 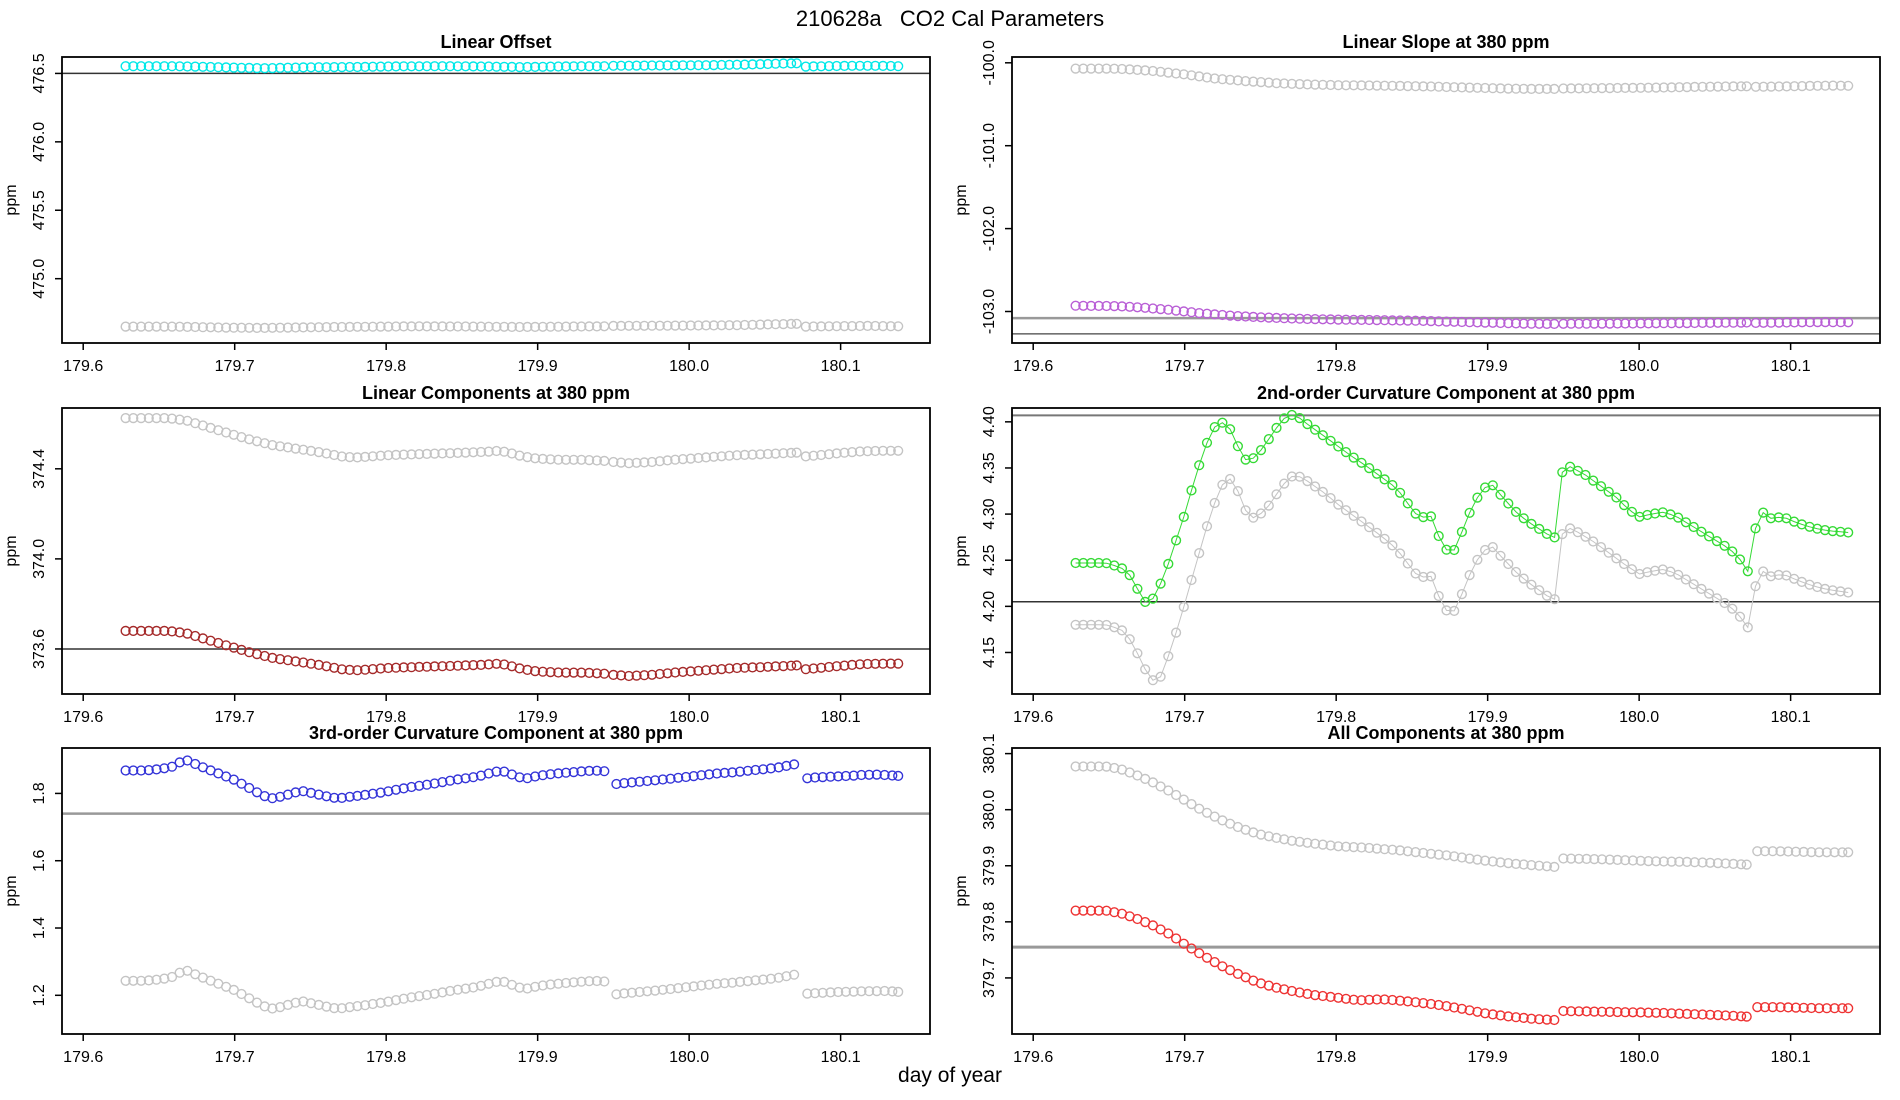 What do you see at coordinates (1462, 315) in the screenshot?
I see `series-purple` at bounding box center [1462, 315].